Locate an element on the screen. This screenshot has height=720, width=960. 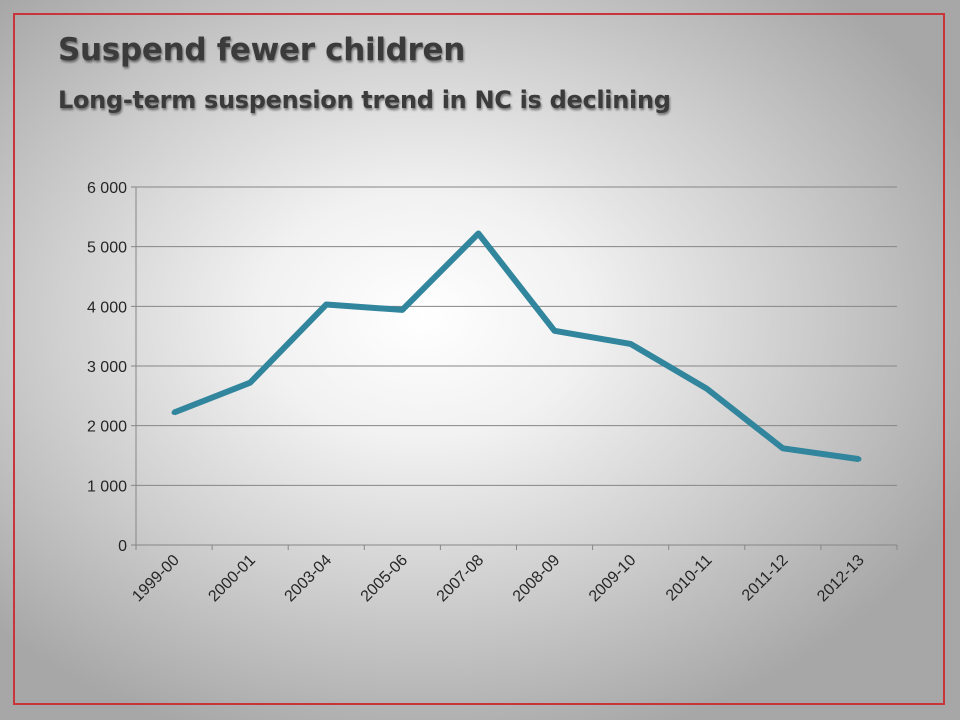
x-tick-label: 2009-10 is located at coordinates (613, 579).